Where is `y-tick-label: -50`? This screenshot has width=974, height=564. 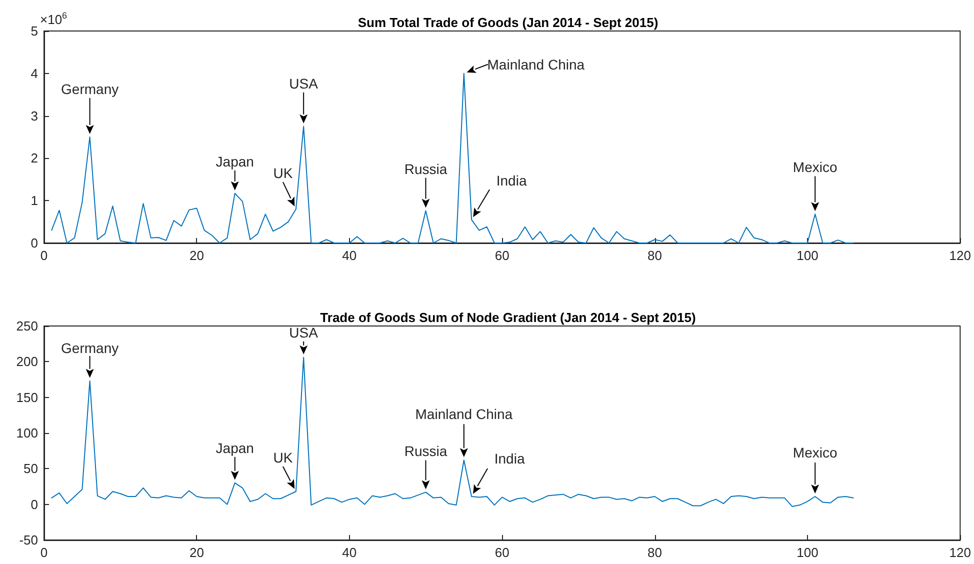 y-tick-label: -50 is located at coordinates (28, 540).